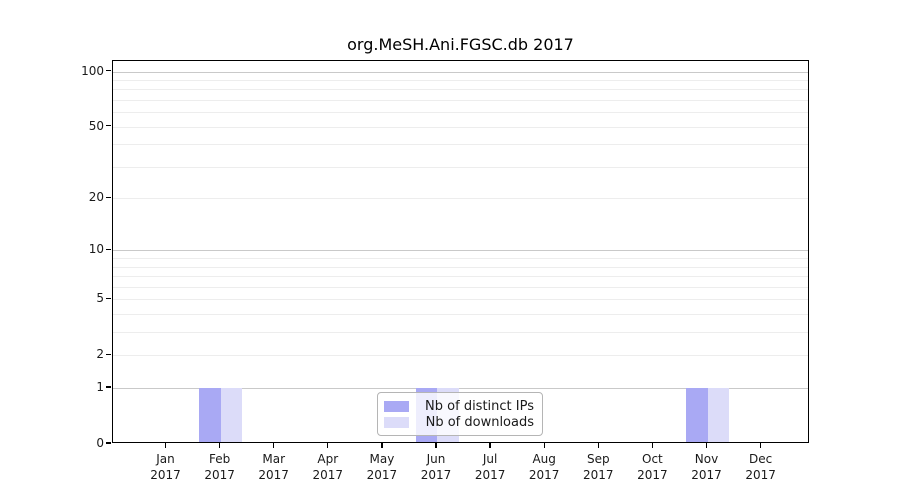 This screenshot has width=900, height=500. What do you see at coordinates (382, 467) in the screenshot?
I see `x-axis-tick-label: May 2017` at bounding box center [382, 467].